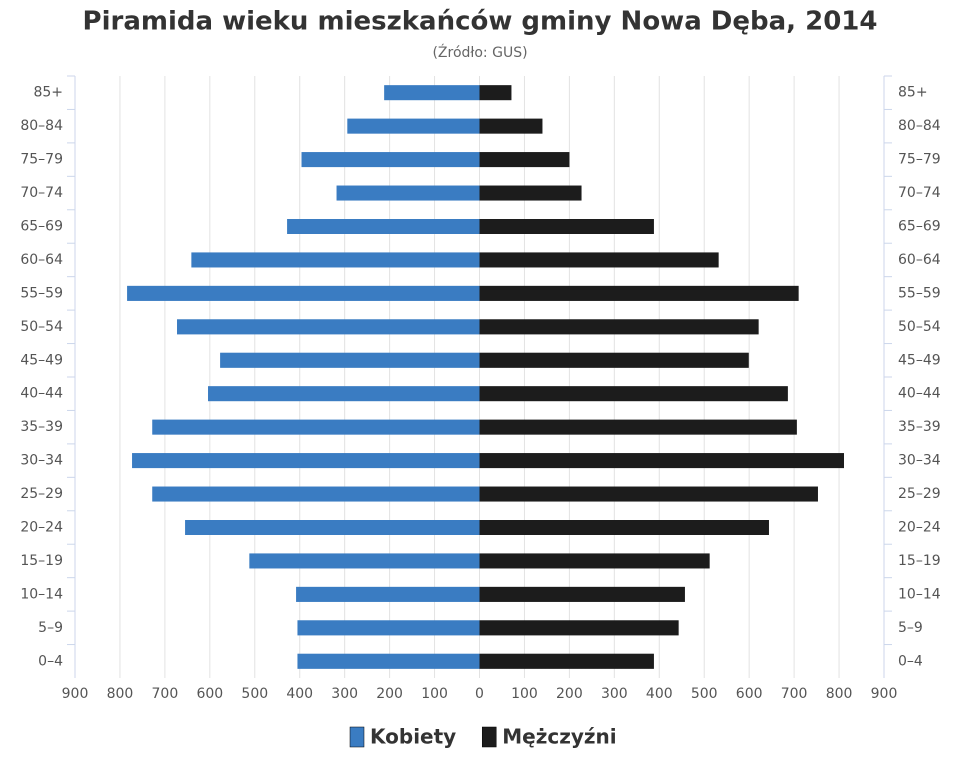  I want to click on y-tick-label: 20–24, so click(41, 528).